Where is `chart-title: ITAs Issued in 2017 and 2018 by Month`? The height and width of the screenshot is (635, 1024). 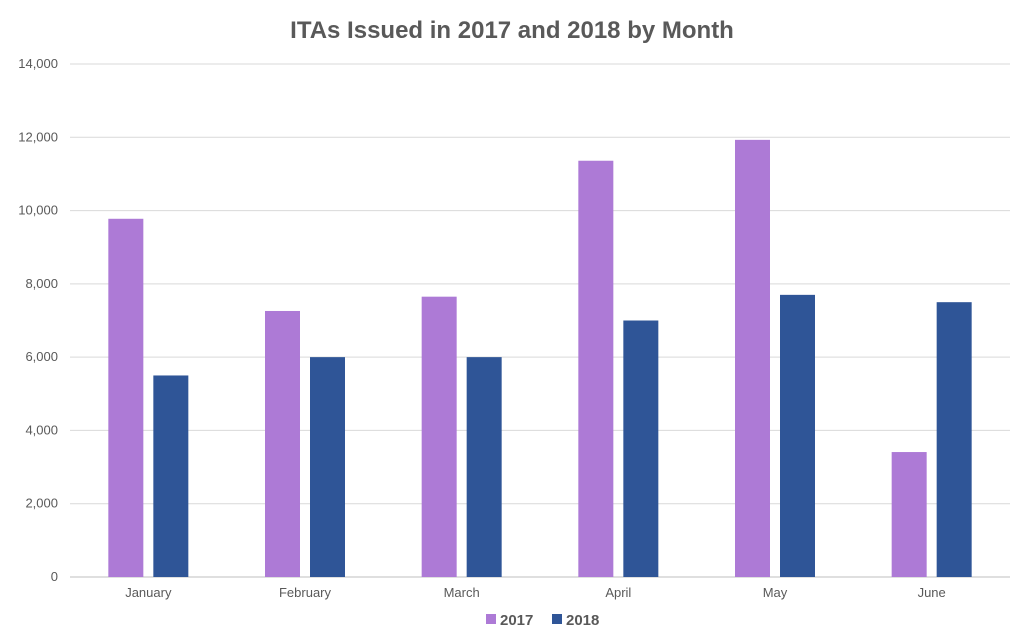
chart-title: ITAs Issued in 2017 and 2018 by Month is located at coordinates (512, 30).